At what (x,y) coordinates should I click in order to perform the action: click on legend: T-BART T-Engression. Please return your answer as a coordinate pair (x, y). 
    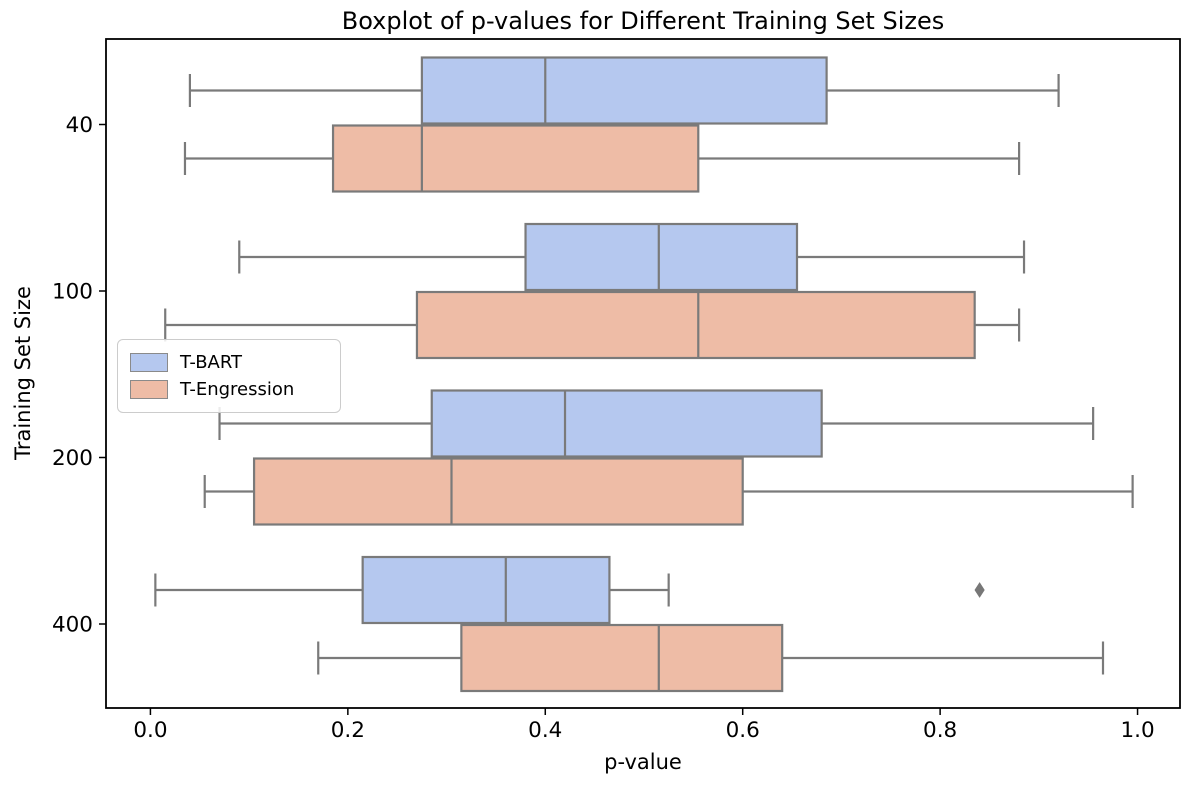
    Looking at the image, I should click on (229, 376).